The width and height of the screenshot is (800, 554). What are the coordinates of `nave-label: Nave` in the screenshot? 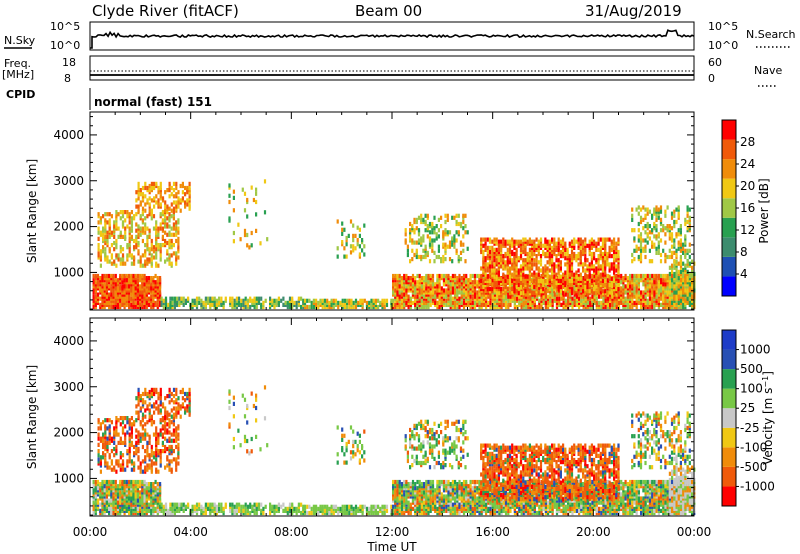 It's located at (768, 70).